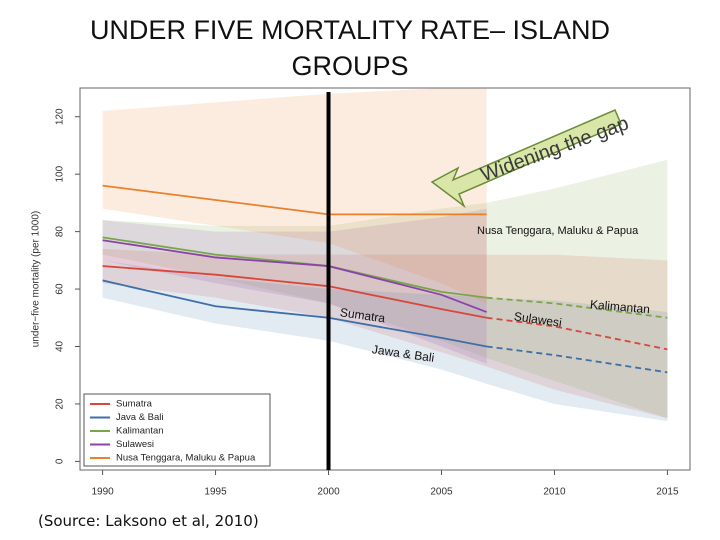 The width and height of the screenshot is (720, 540). I want to click on x-tick-label: 1990, so click(102, 492).